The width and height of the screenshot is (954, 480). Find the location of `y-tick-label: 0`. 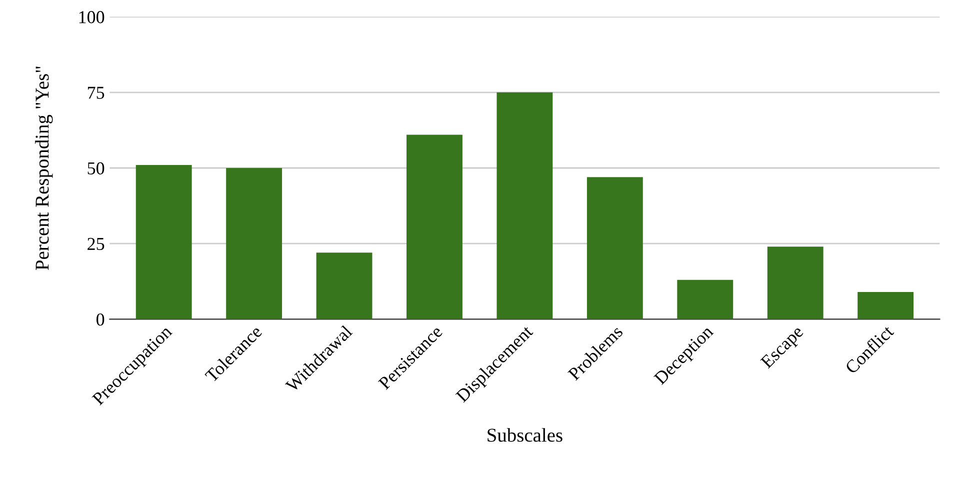

y-tick-label: 0 is located at coordinates (100, 319).